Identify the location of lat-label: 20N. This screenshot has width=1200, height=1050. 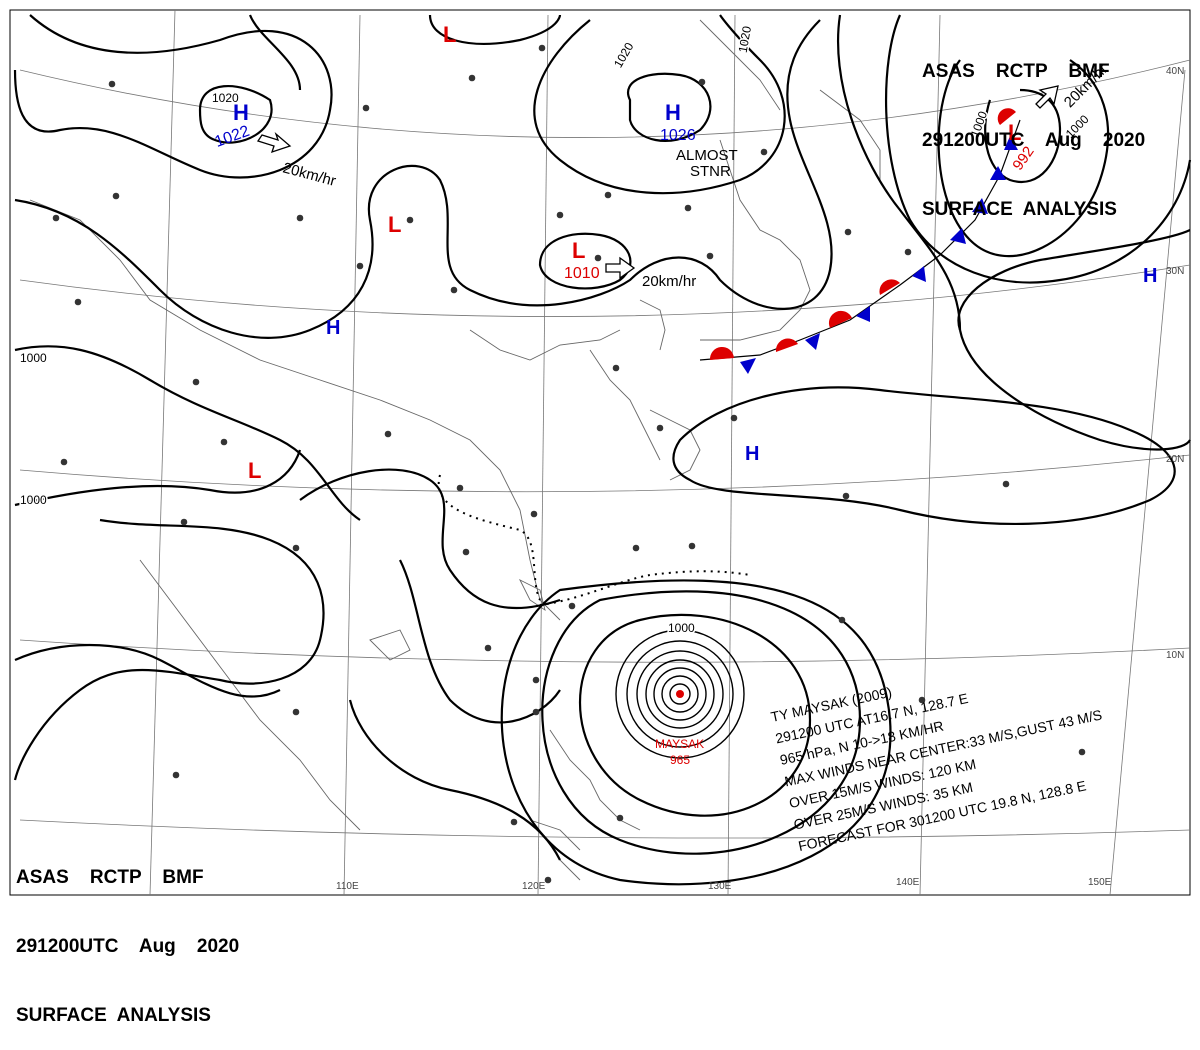
(1175, 459).